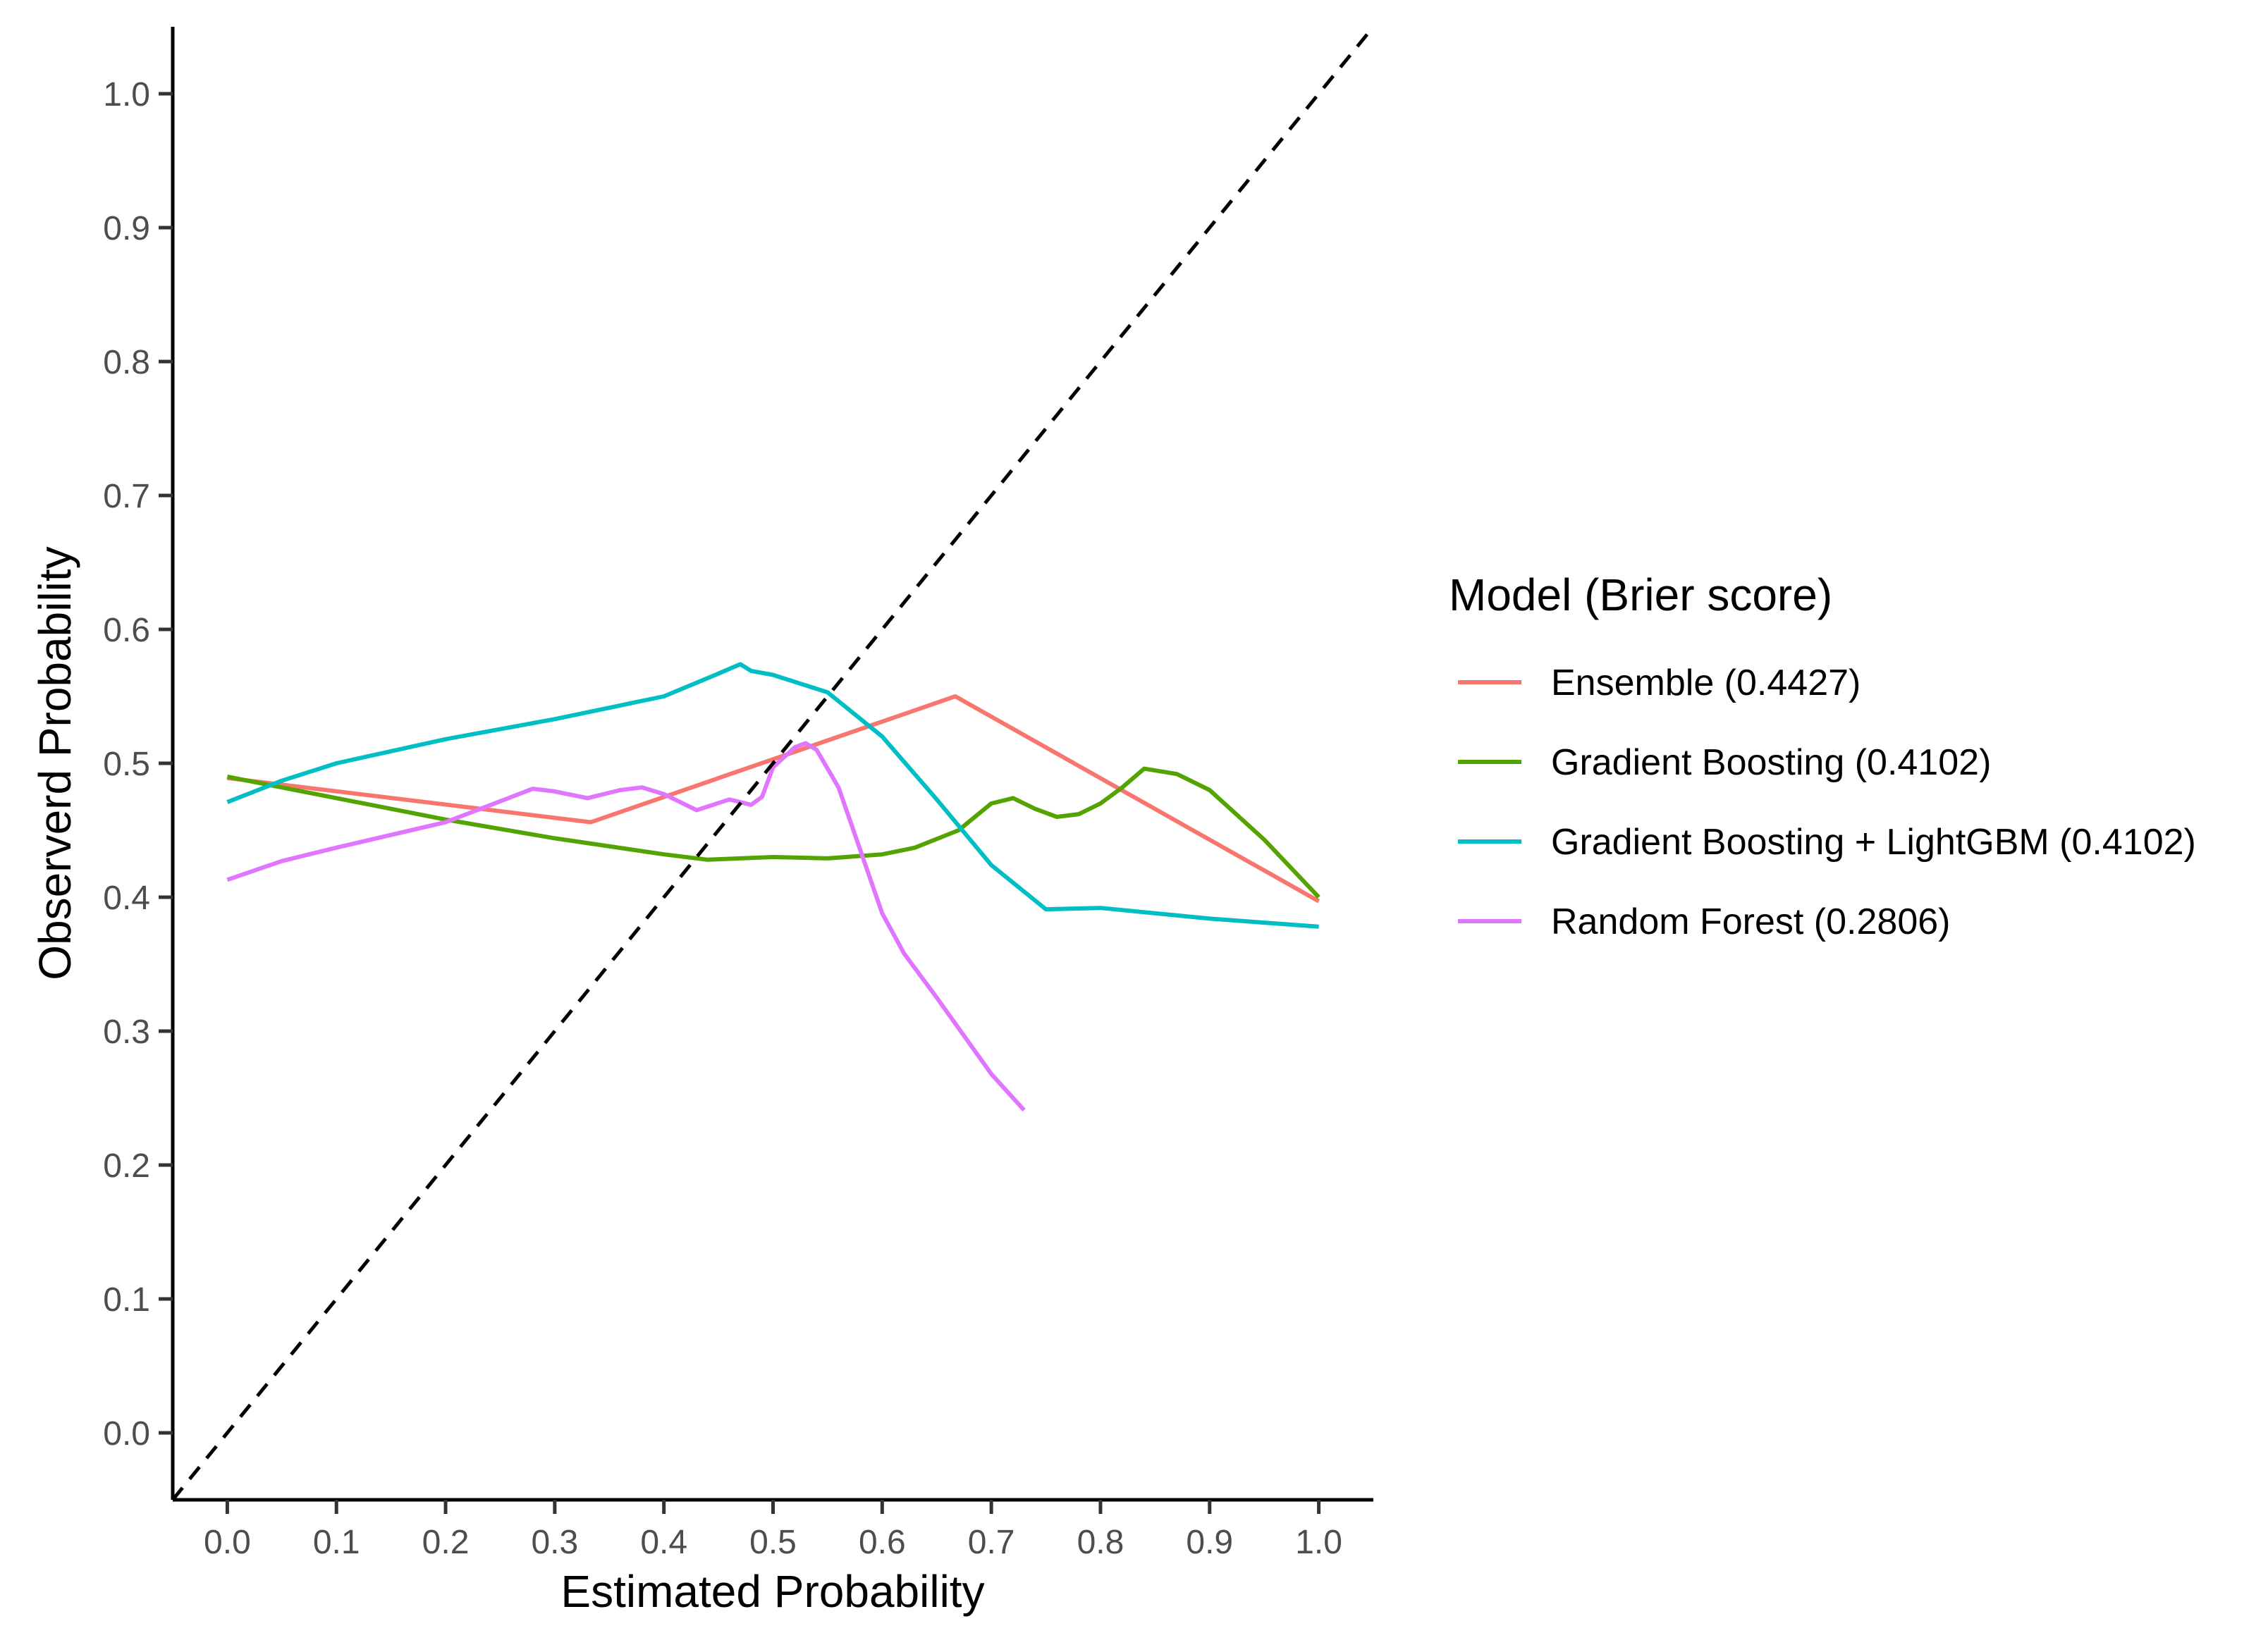  I want to click on legend-label-3: Random Forest (0.2806), so click(1751, 921).